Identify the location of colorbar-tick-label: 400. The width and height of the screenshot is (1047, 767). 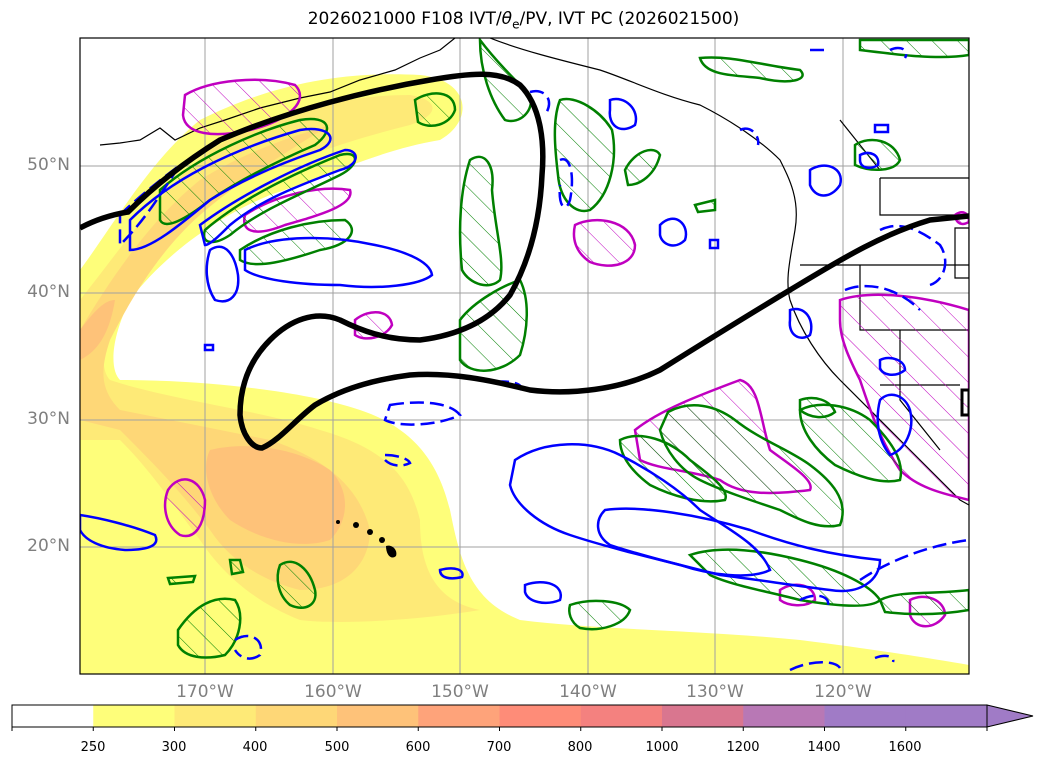
(255, 747).